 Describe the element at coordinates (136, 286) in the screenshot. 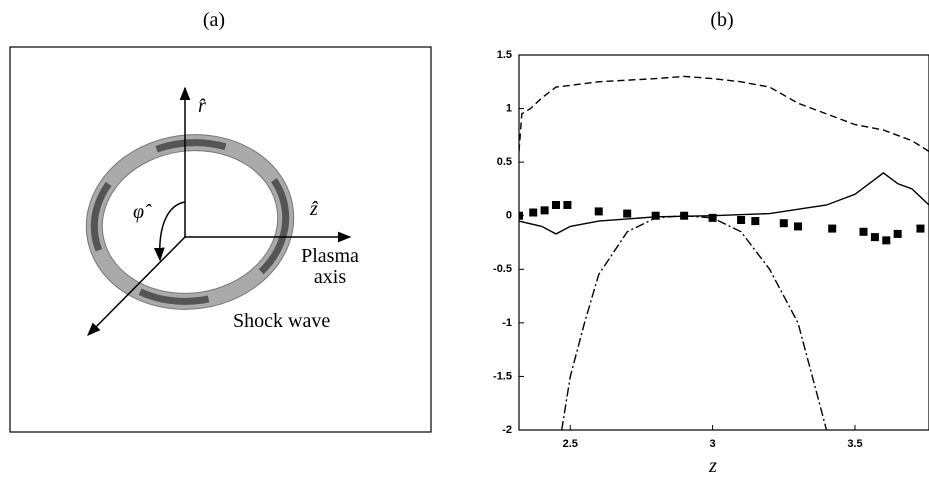

I see `third-axis` at that location.